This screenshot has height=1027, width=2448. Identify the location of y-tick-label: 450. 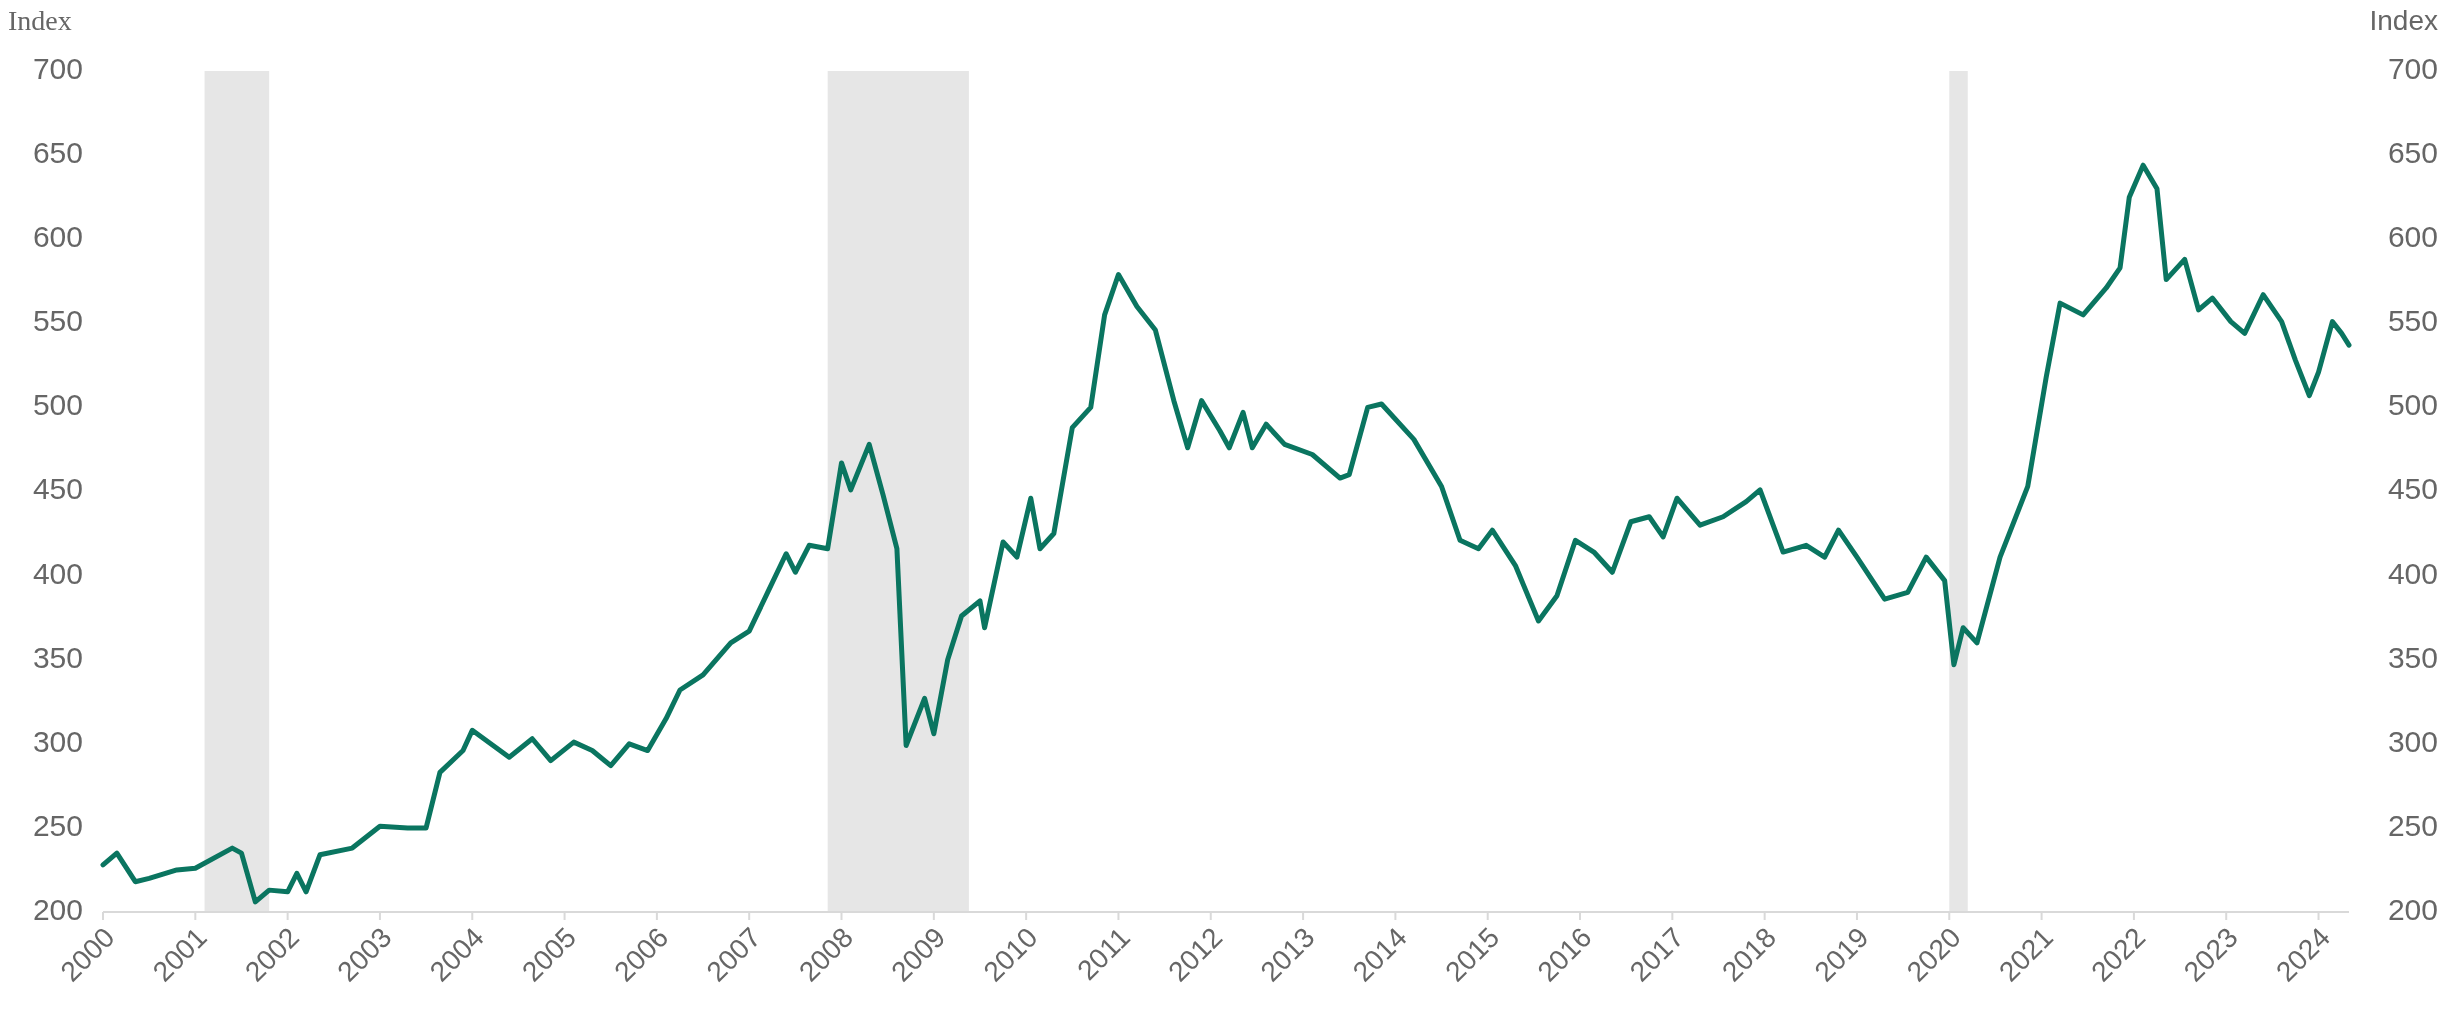
(57, 489).